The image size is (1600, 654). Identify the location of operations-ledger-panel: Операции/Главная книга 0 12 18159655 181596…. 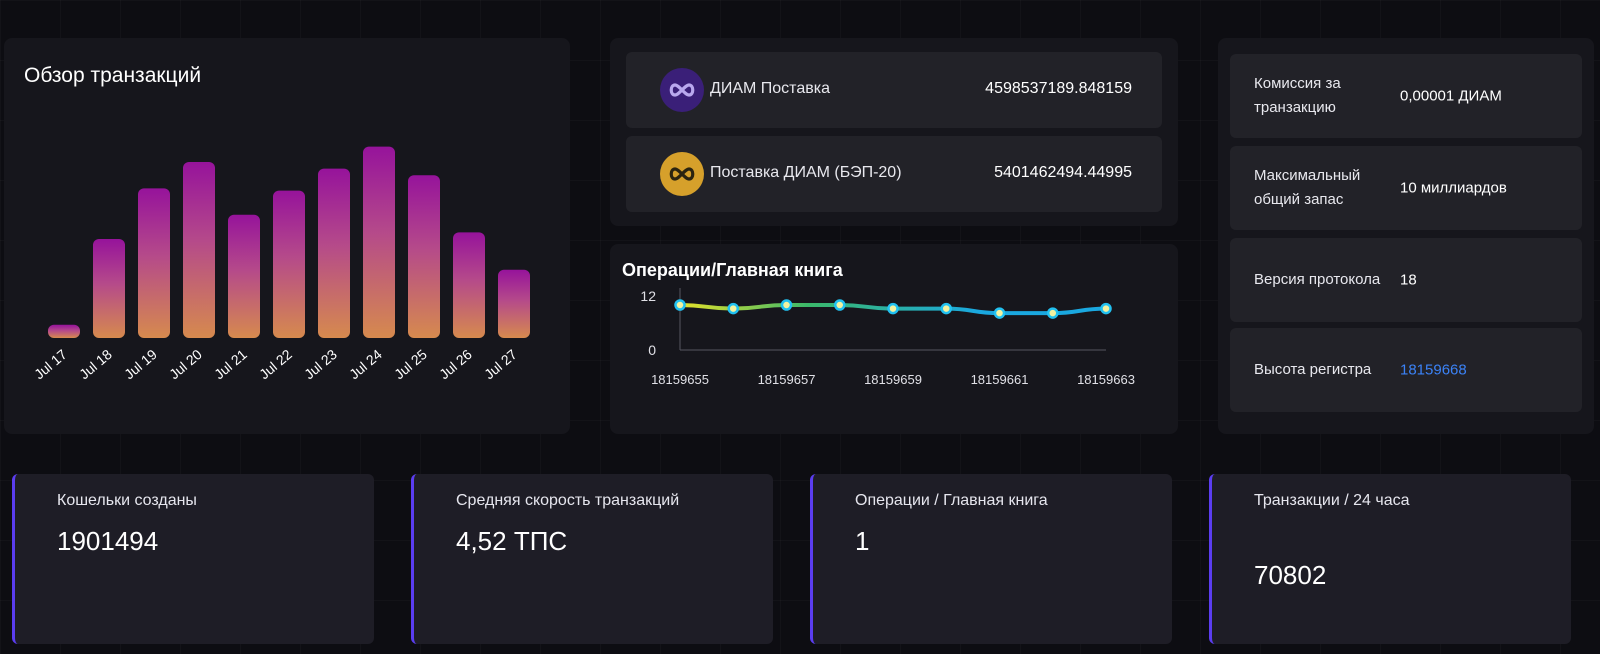
(894, 339).